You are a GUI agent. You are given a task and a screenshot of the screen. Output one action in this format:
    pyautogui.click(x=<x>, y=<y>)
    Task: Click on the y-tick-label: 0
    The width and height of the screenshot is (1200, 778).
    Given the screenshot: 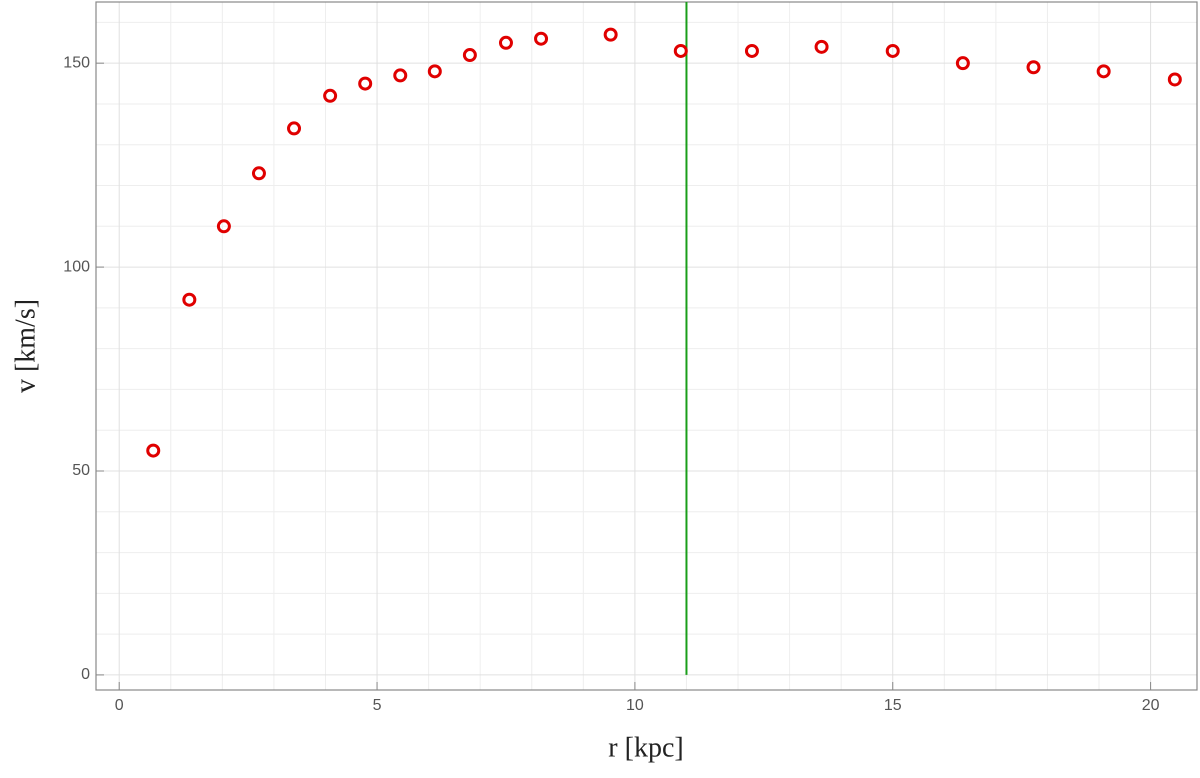 What is the action you would take?
    pyautogui.click(x=85, y=674)
    